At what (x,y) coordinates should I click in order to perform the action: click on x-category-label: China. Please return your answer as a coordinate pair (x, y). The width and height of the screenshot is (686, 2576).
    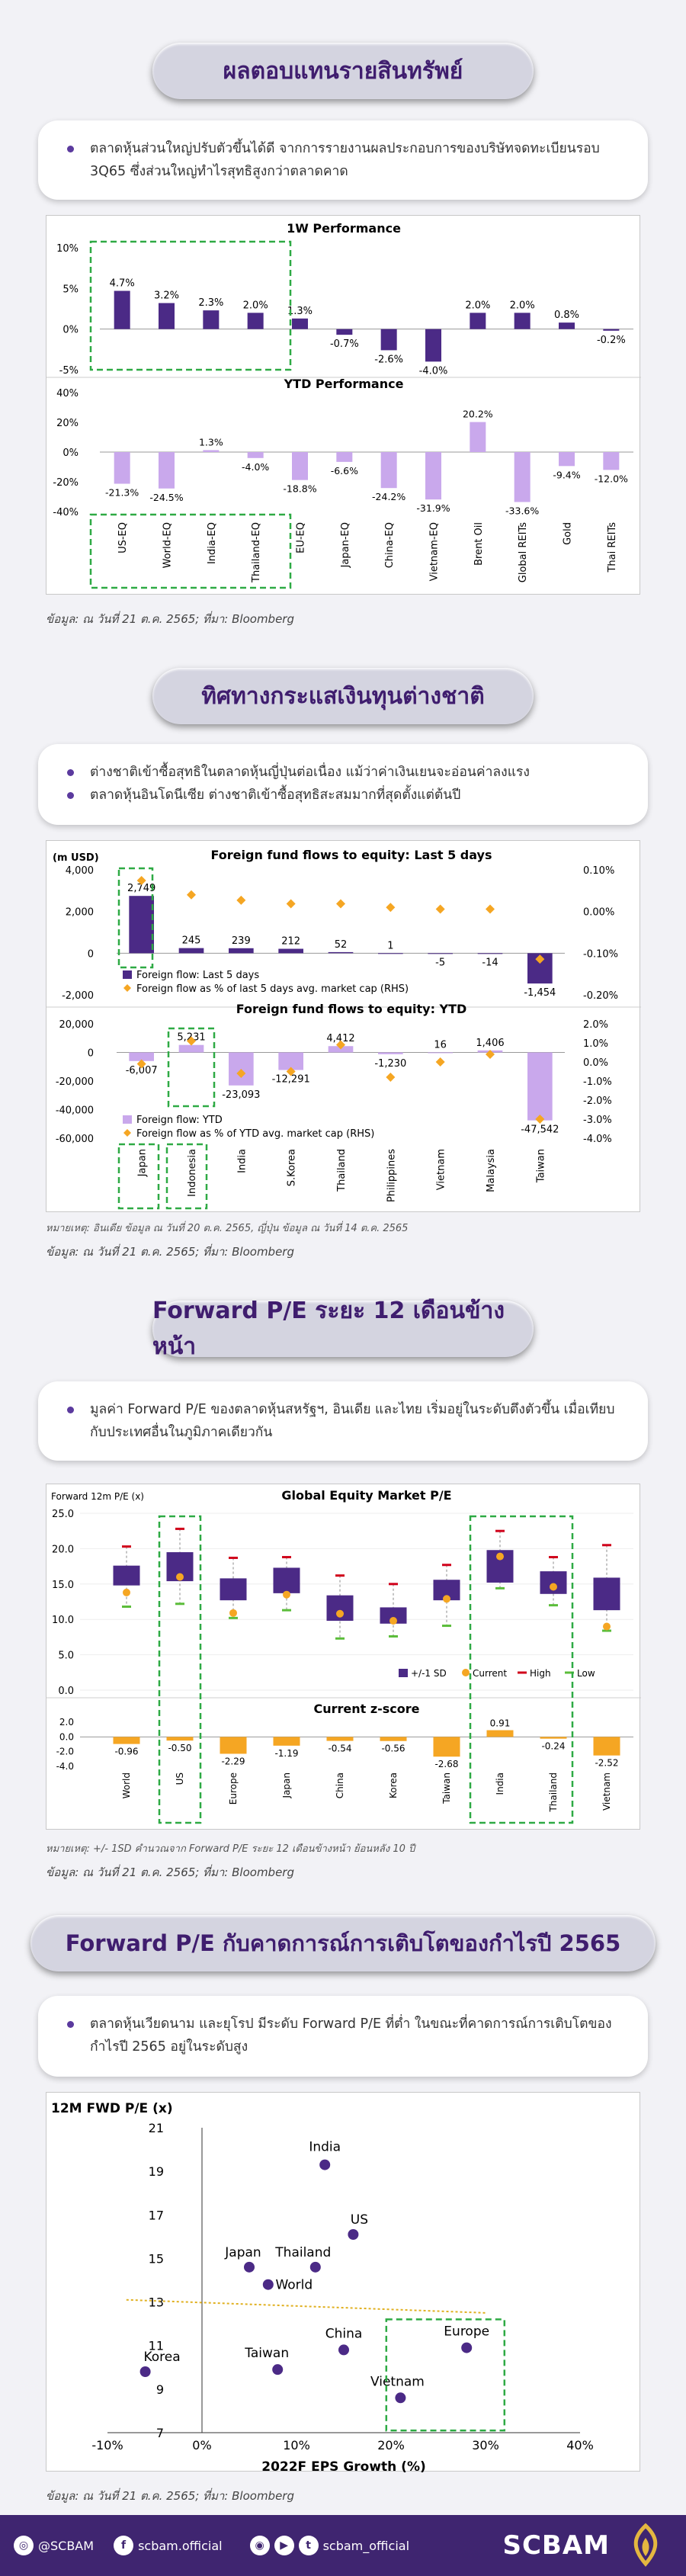
    Looking at the image, I should click on (340, 1785).